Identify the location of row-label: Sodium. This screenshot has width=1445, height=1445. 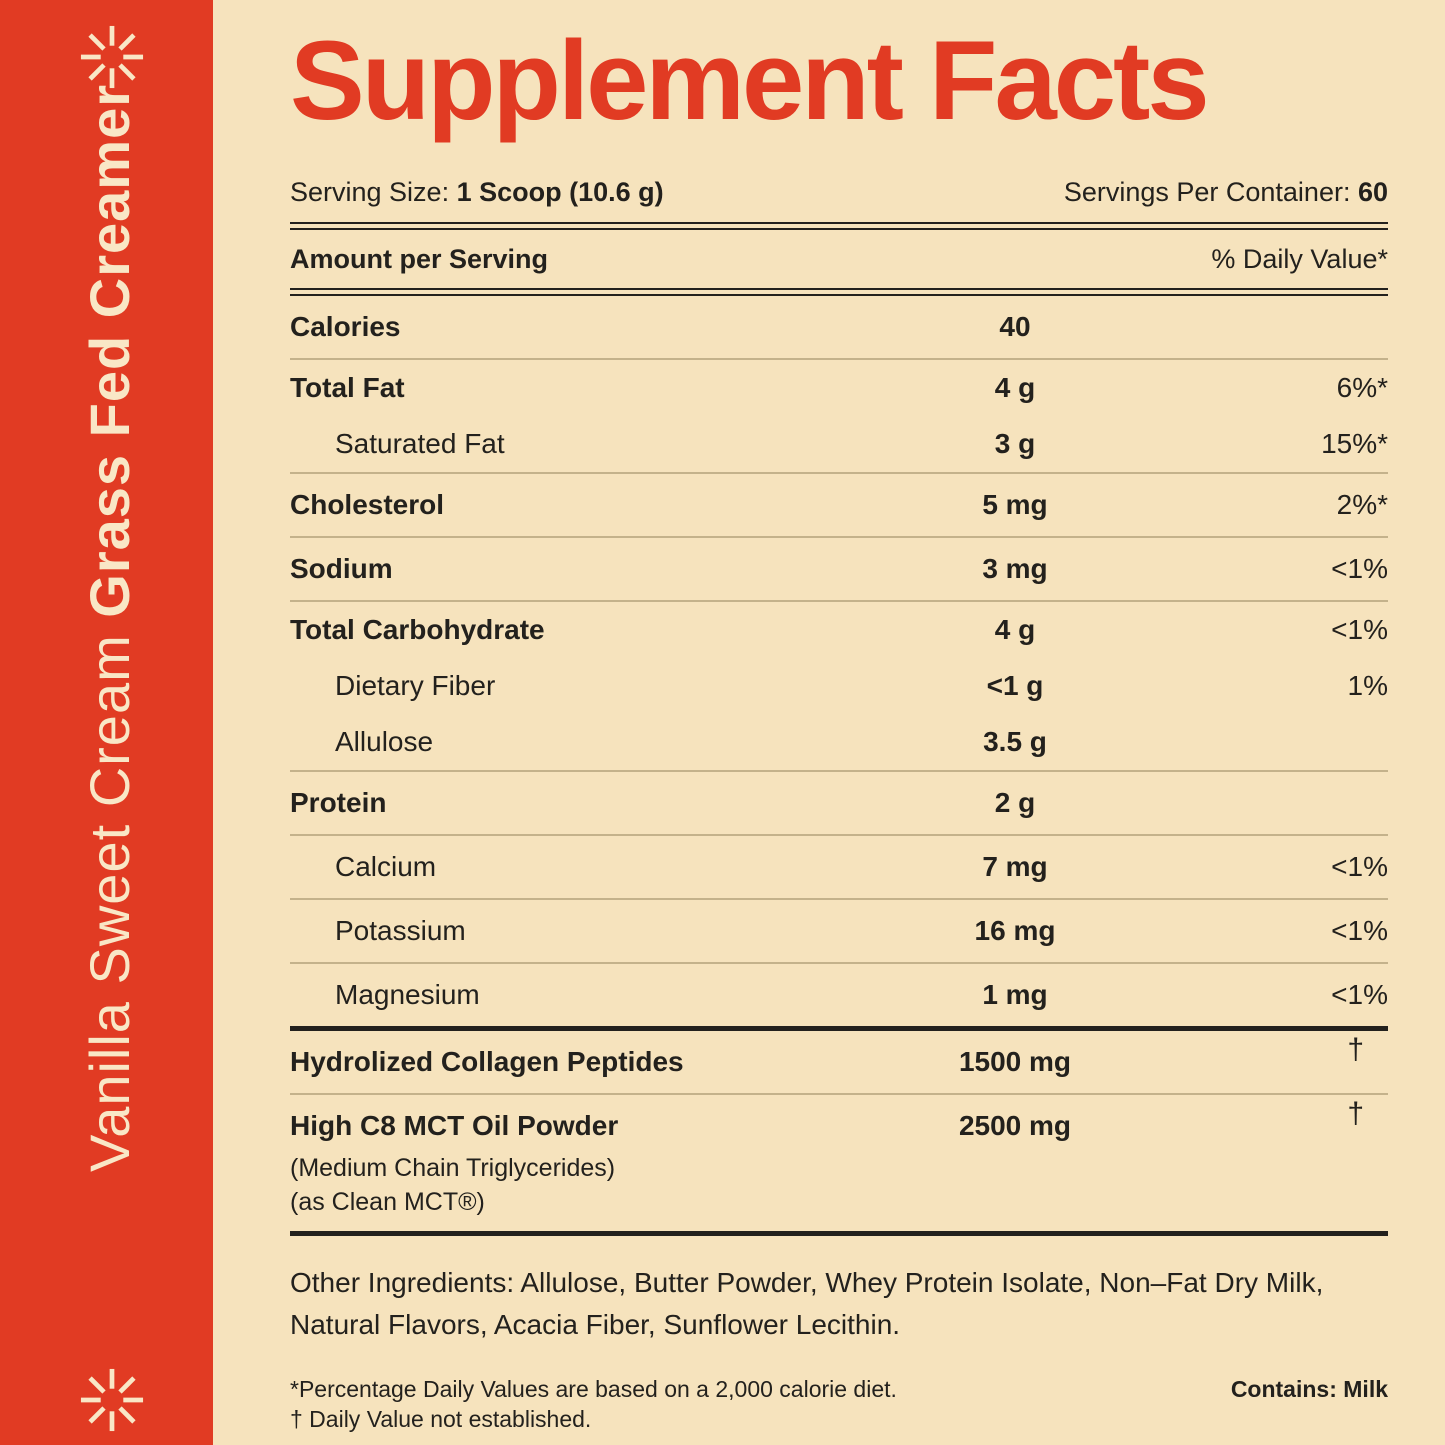
(341, 568).